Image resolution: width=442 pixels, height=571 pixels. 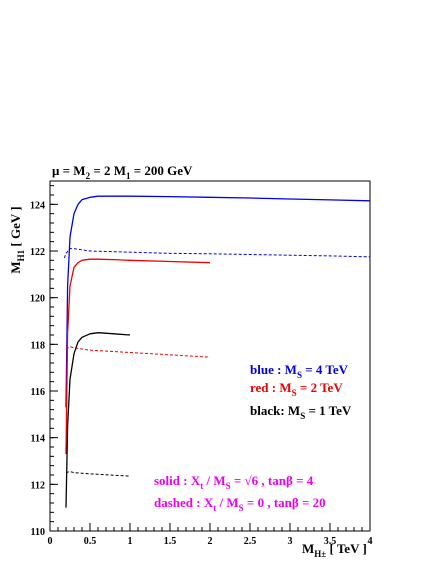 I want to click on y-tick-label: 110, so click(x=38, y=532).